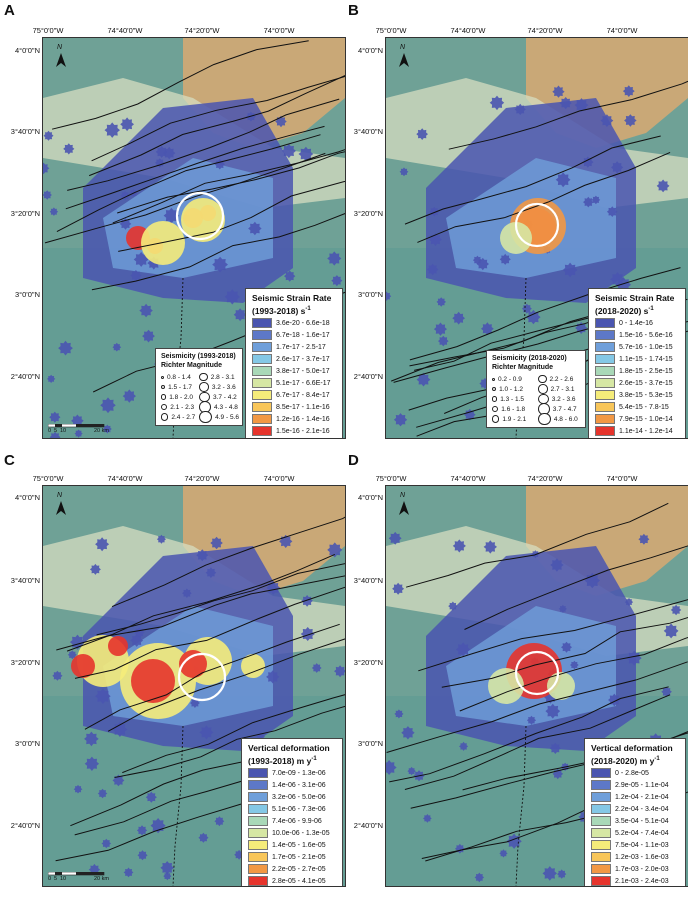 This screenshot has width=688, height=900. Describe the element at coordinates (511, 389) in the screenshot. I see `seismicity-label: 1.0 - 1.2` at that location.